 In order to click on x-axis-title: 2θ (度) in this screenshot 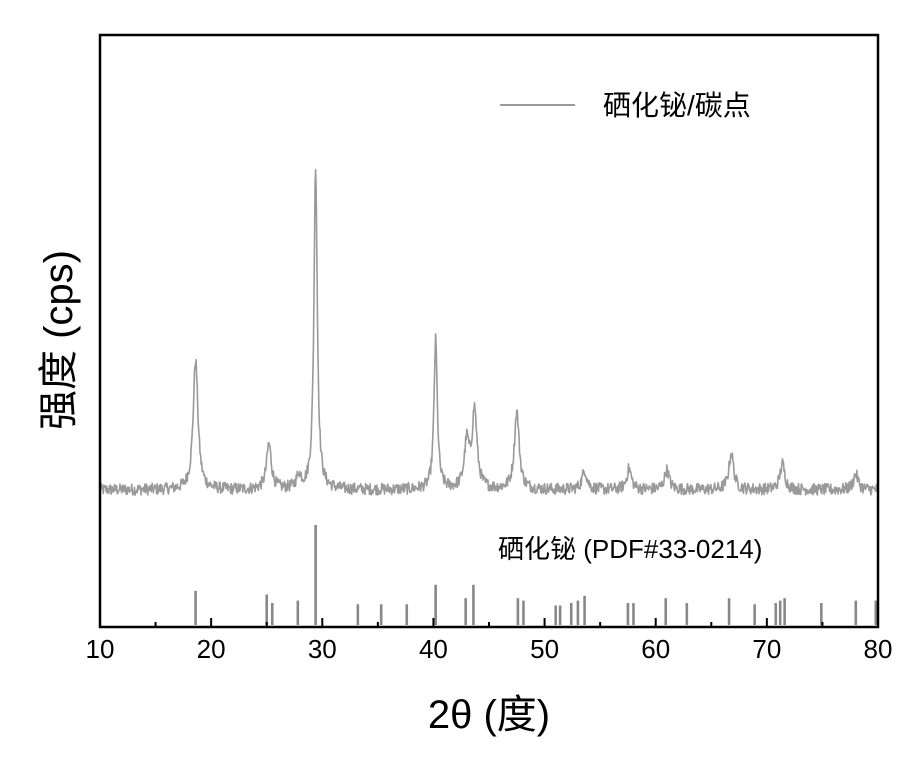, I will do `click(489, 715)`.